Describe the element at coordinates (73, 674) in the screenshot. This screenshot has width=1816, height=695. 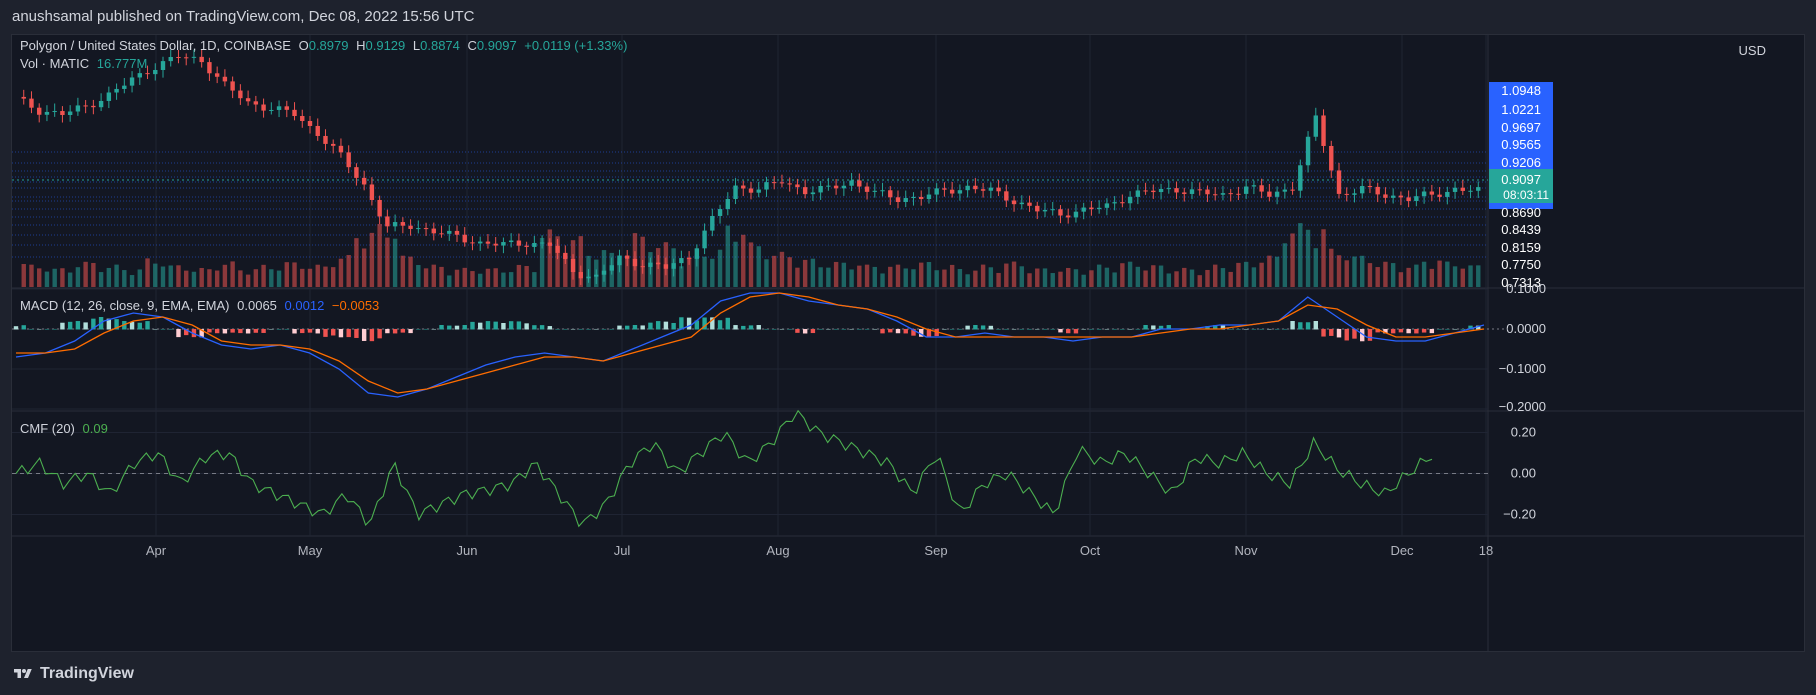
I see `tradingview-footer: TradingView` at that location.